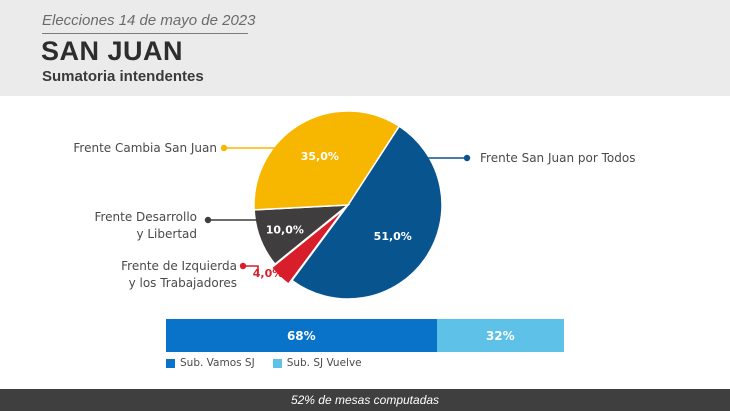 The image size is (730, 411). Describe the element at coordinates (324, 363) in the screenshot. I see `legend-label: Sub. SJ Vuelve` at that location.